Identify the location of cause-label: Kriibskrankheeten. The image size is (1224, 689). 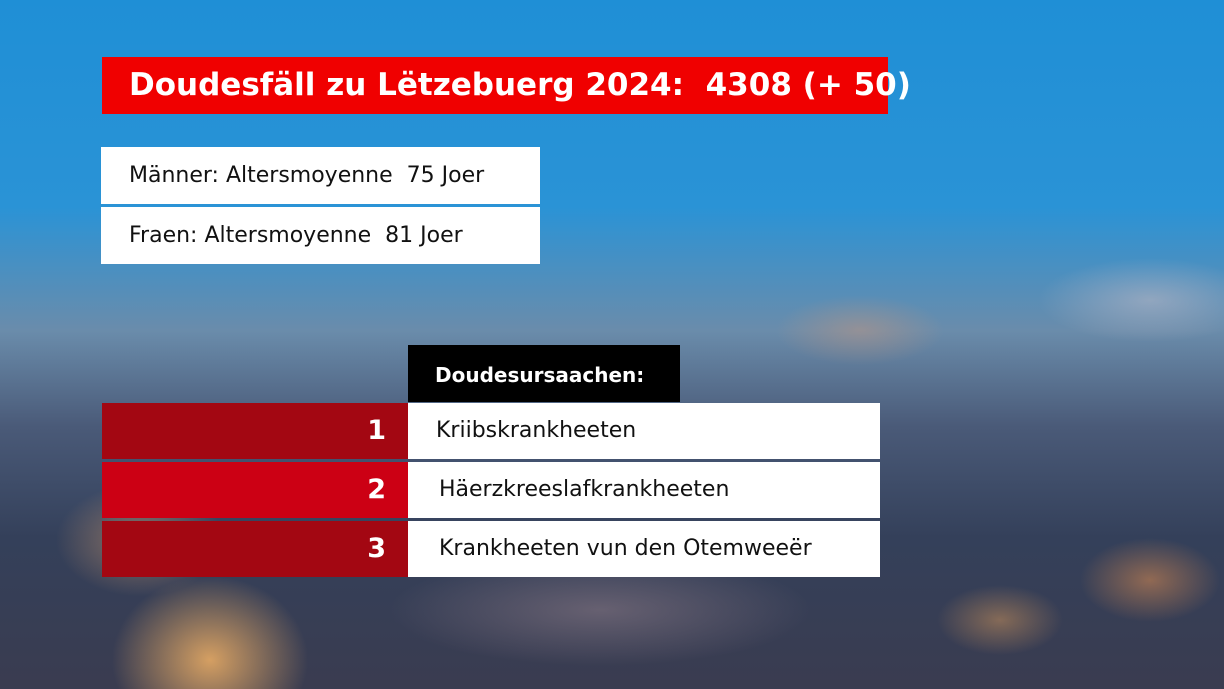
(644, 431).